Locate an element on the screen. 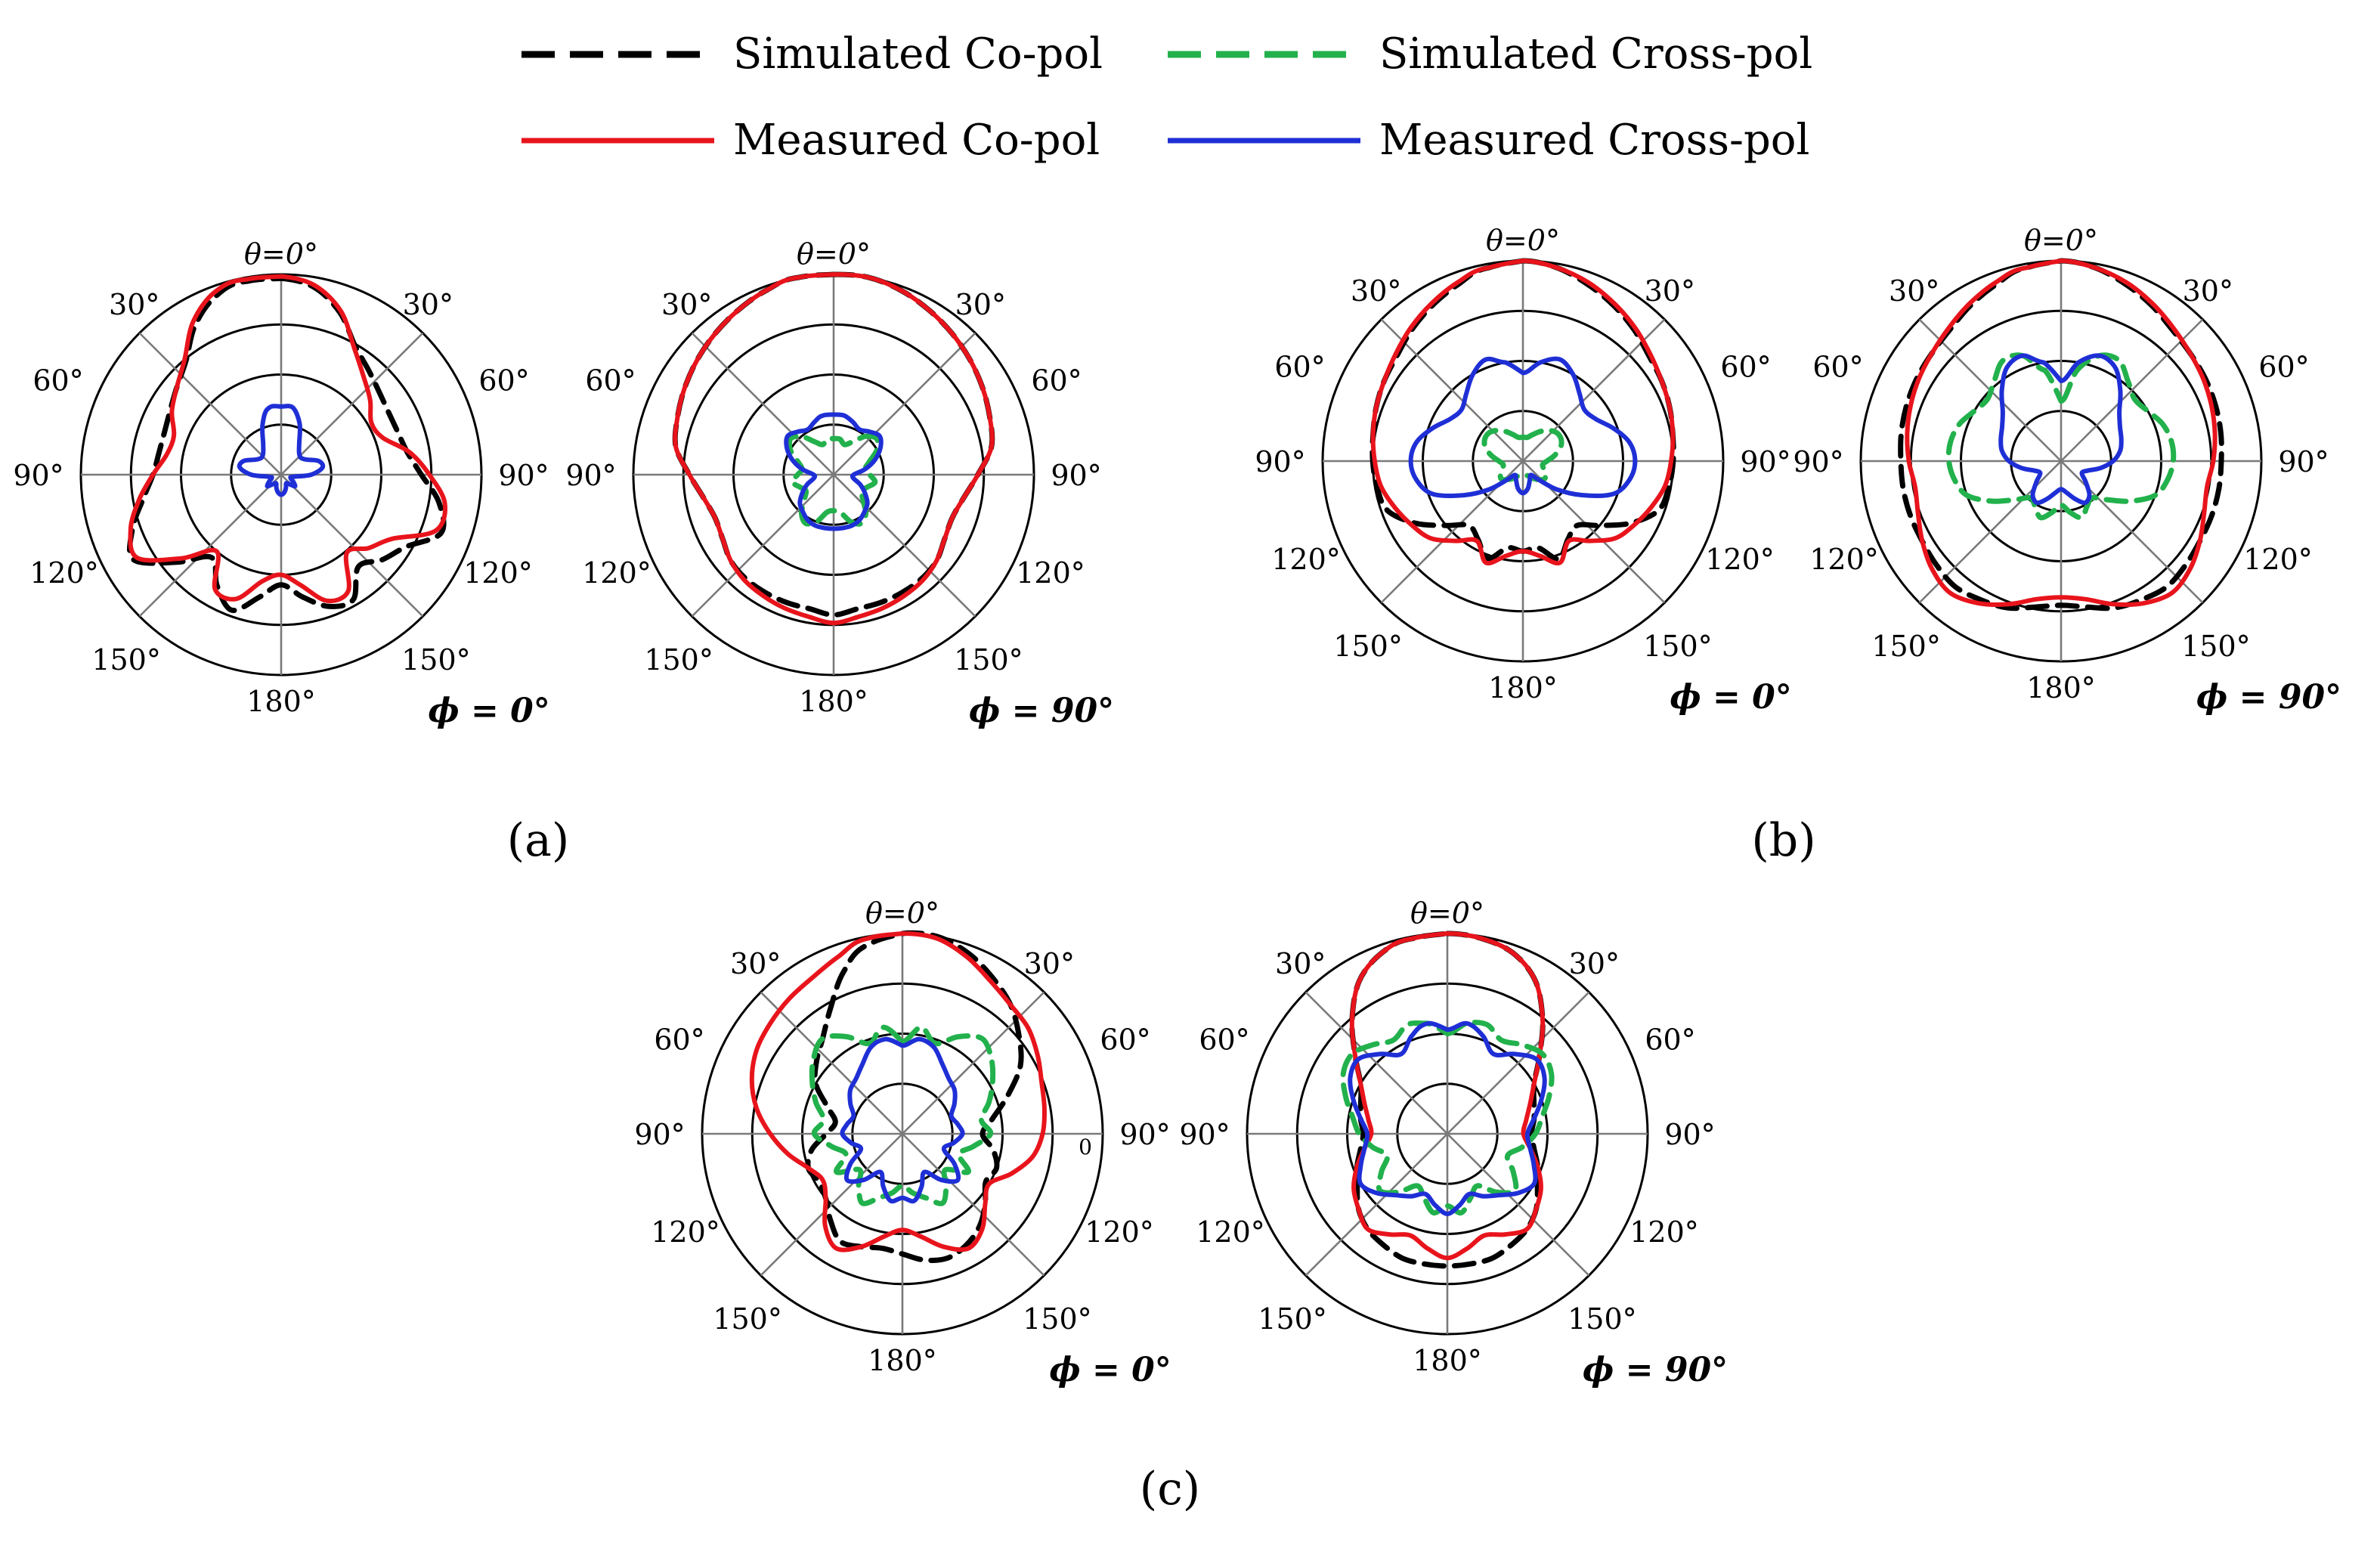  axis-value-label: 0 is located at coordinates (1085, 1147).